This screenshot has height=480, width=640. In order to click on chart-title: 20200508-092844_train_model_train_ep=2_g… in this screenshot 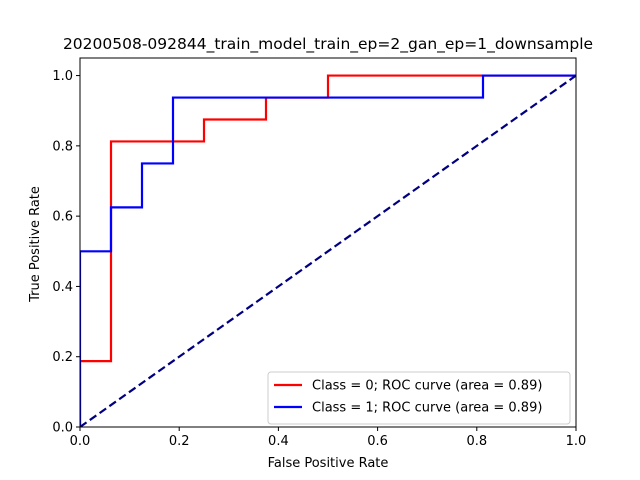, I will do `click(328, 44)`.